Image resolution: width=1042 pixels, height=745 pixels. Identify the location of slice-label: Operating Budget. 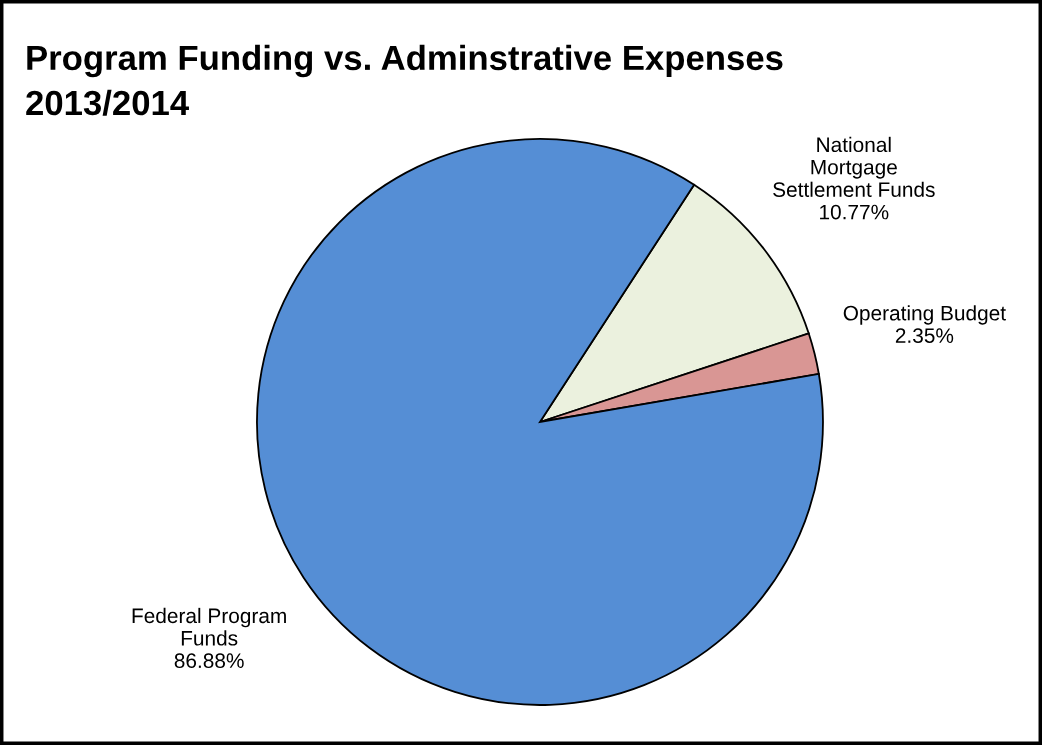
(924, 315).